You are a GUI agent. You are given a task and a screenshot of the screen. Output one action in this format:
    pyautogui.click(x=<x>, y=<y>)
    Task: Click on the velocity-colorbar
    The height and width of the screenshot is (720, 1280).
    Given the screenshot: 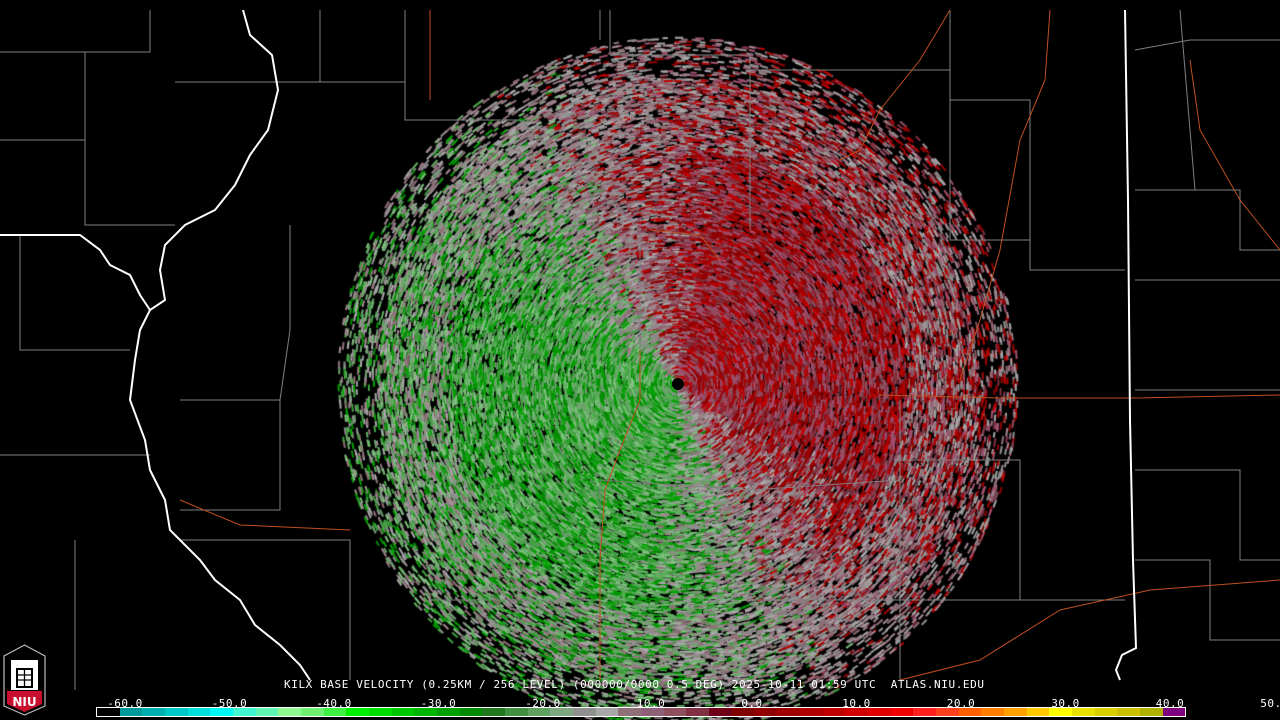 What is the action you would take?
    pyautogui.click(x=641, y=712)
    